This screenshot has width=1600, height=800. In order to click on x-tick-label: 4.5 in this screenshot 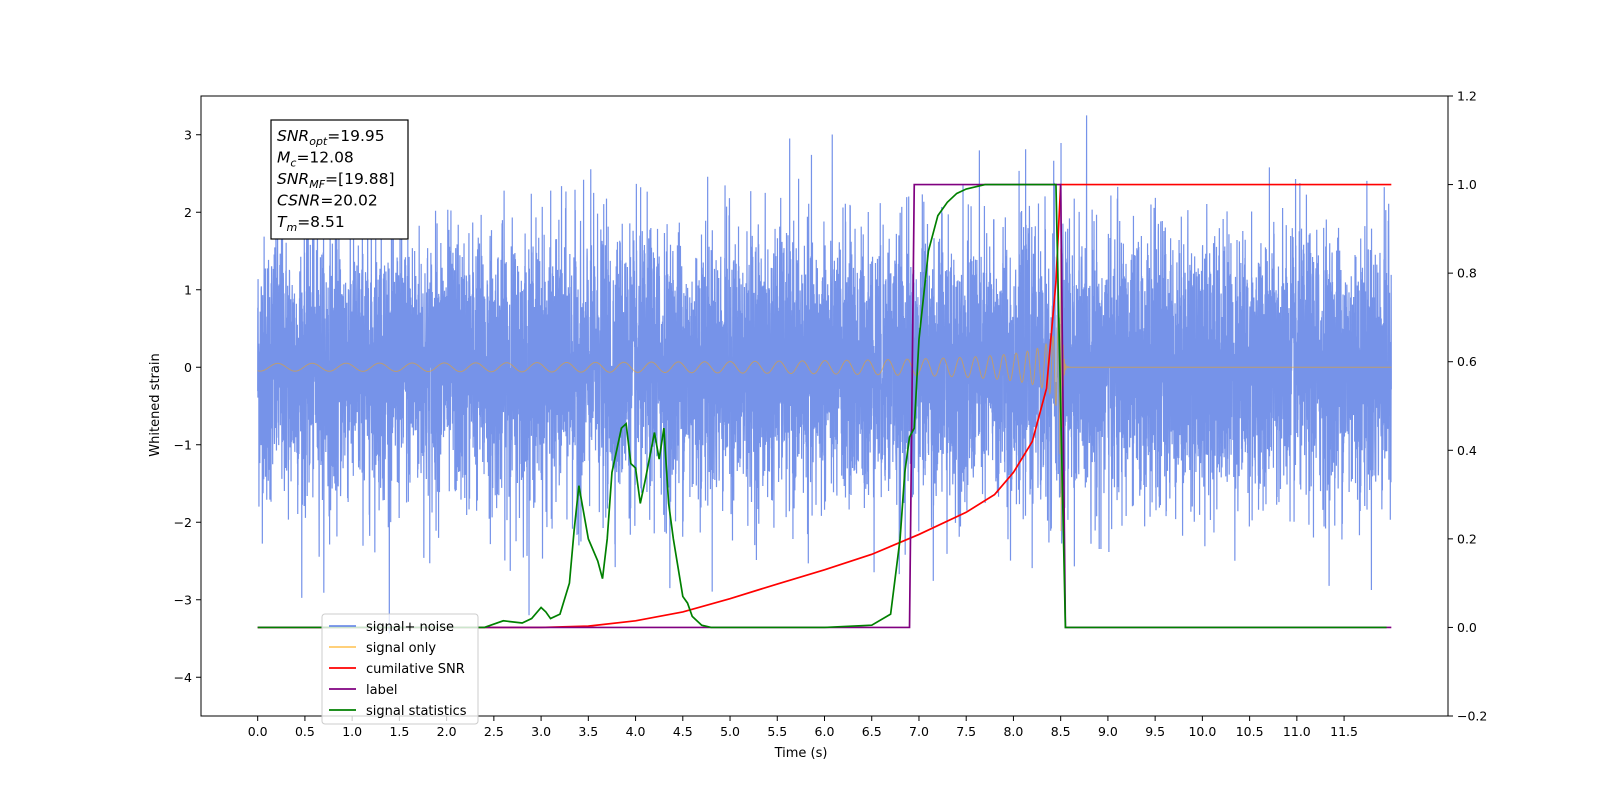, I will do `click(683, 731)`.